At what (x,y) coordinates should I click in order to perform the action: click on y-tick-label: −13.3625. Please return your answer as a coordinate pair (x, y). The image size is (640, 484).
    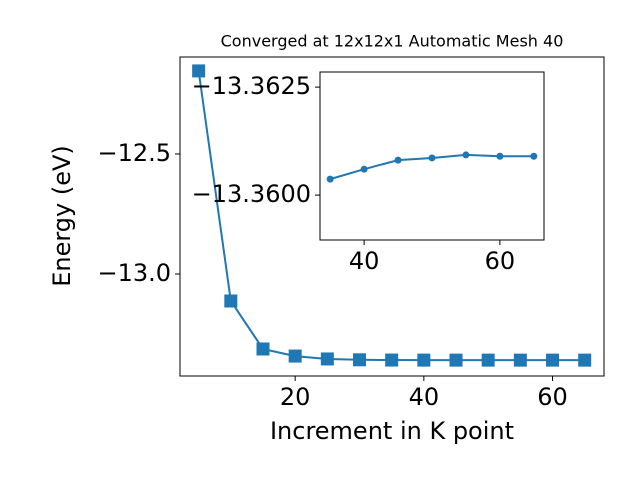
    Looking at the image, I should click on (251, 86).